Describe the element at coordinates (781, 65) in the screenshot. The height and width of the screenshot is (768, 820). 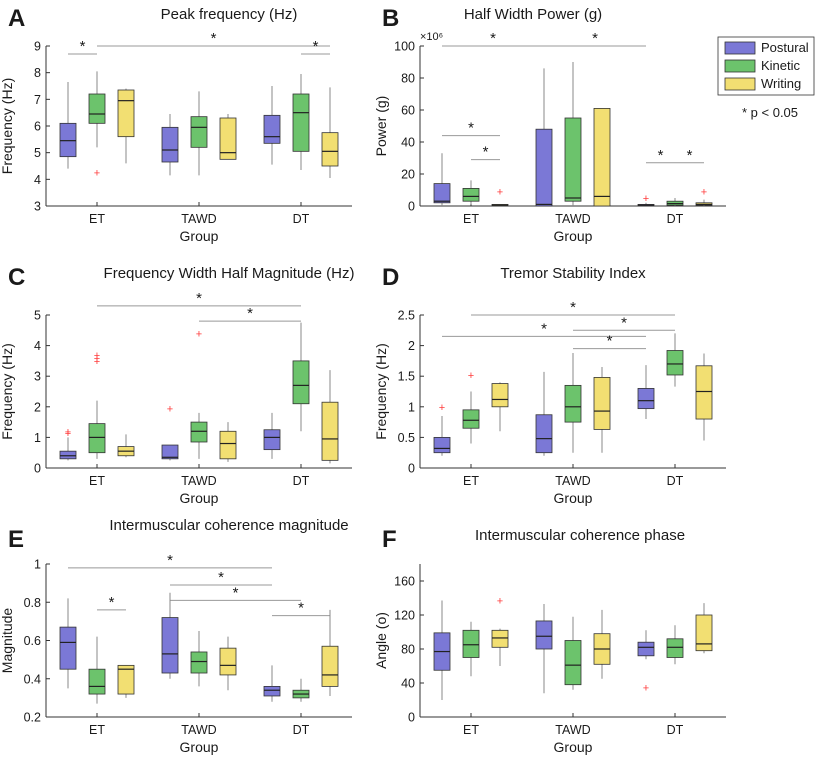
I see `legend-label-kinetic: Kinetic` at that location.